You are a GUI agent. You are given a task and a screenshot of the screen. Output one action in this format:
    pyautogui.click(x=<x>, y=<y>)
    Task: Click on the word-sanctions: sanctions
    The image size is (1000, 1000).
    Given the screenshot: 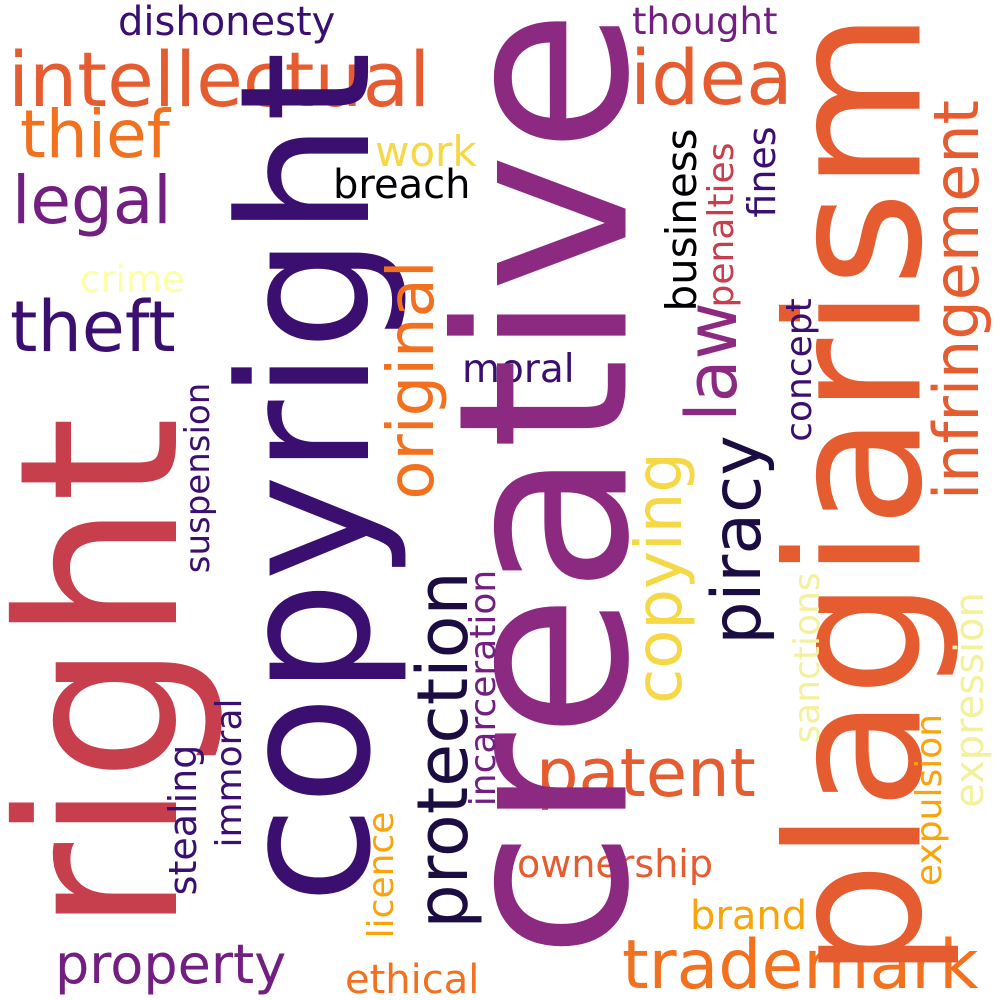 What is the action you would take?
    pyautogui.click(x=807, y=658)
    